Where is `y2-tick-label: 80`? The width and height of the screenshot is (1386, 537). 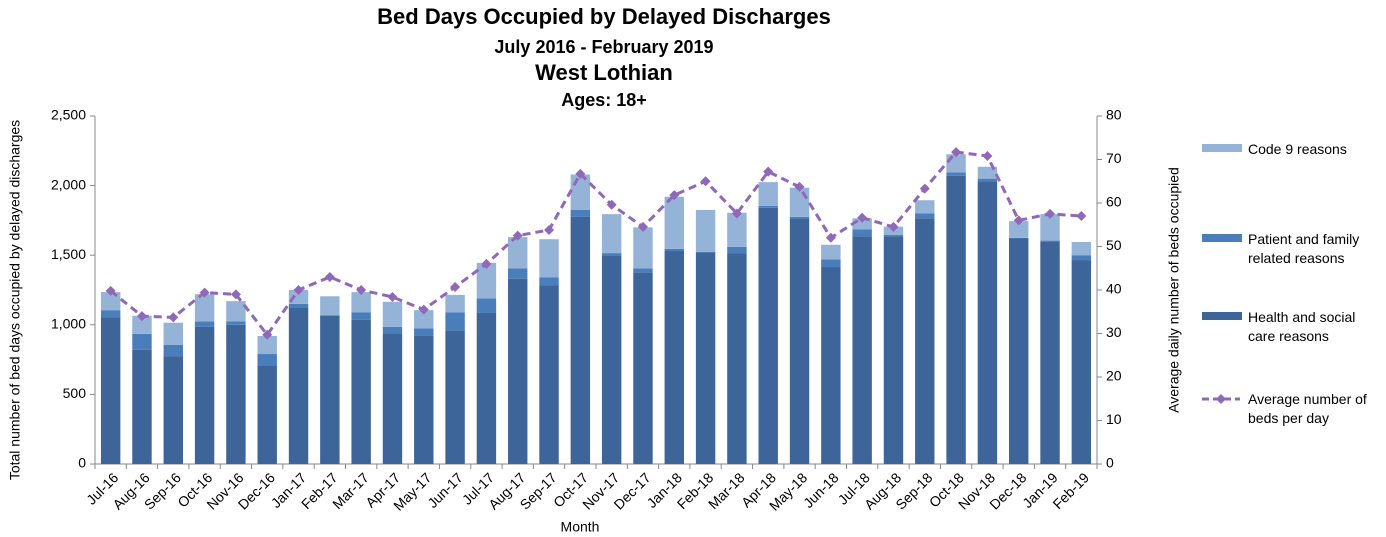
y2-tick-label: 80 is located at coordinates (1114, 115).